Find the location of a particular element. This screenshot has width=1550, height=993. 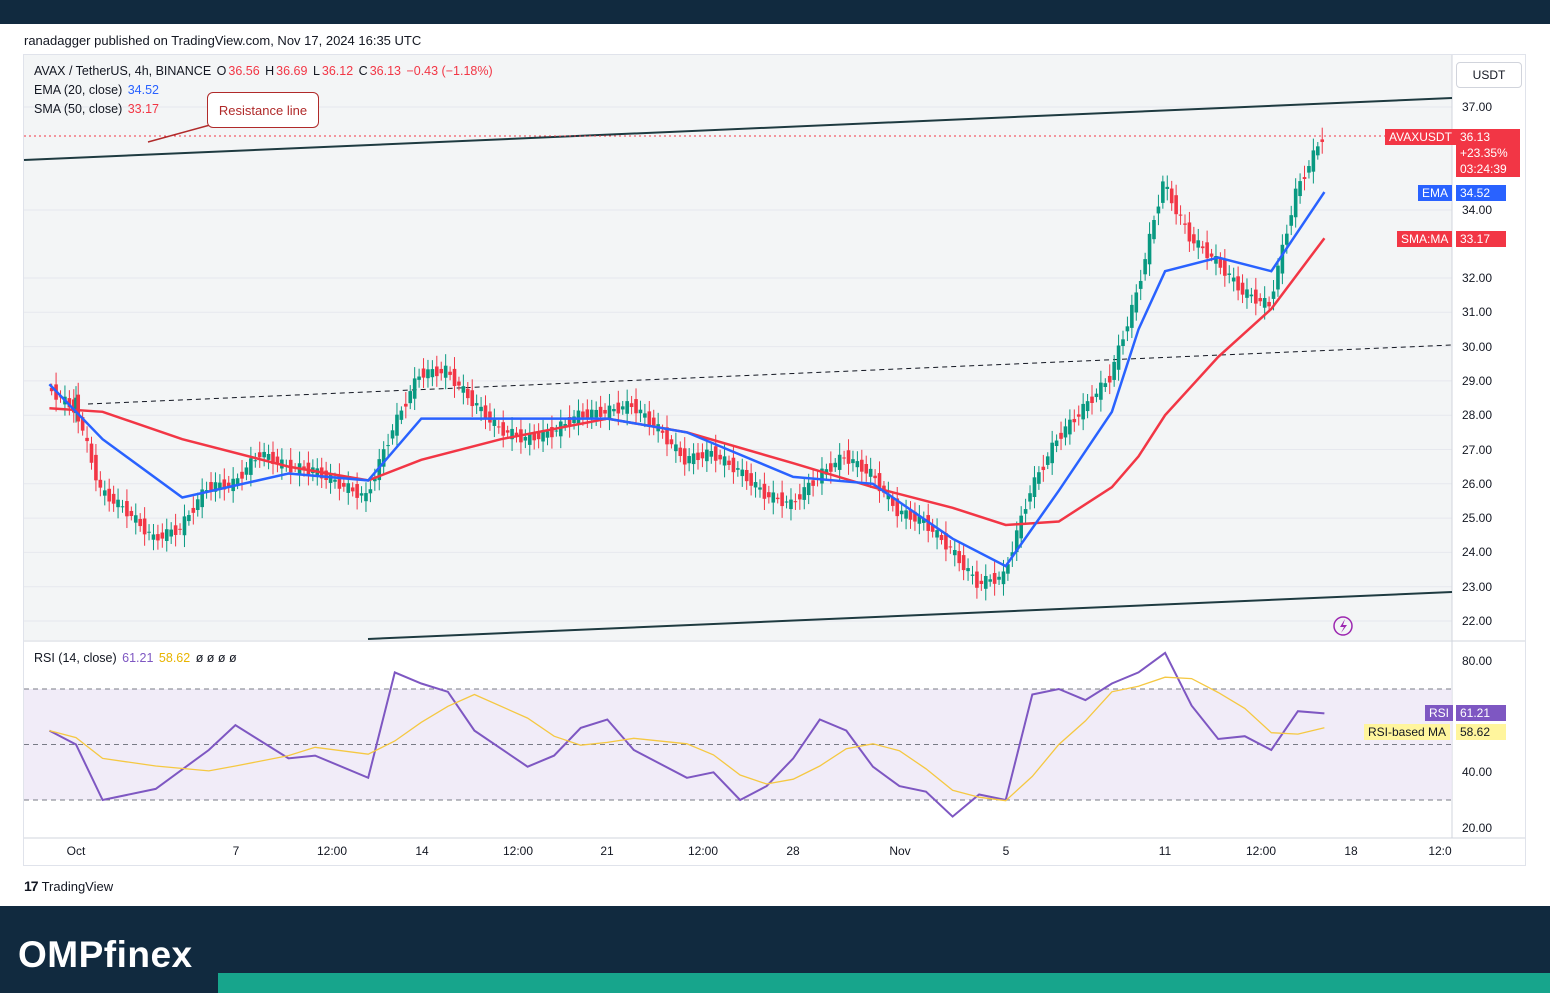

legend-l-value: 36.12 is located at coordinates (337, 71).